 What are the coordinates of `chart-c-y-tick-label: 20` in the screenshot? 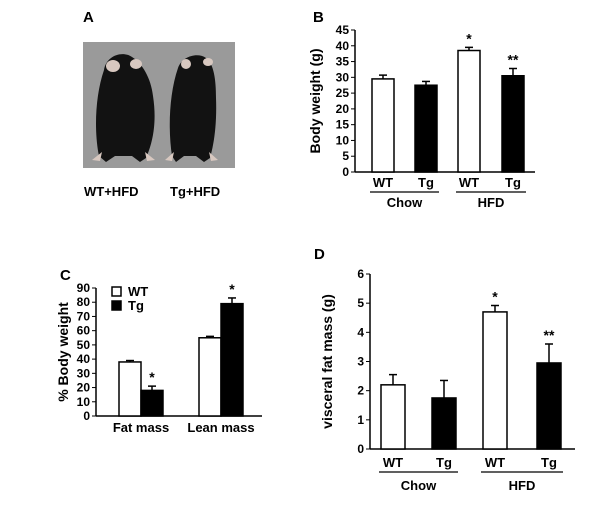 It's located at (84, 388).